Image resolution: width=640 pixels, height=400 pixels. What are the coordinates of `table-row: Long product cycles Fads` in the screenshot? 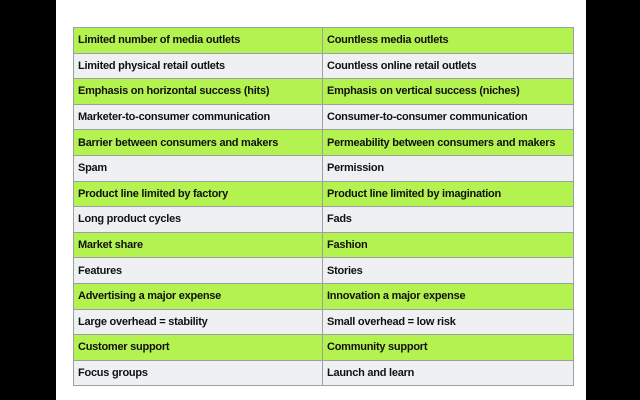 It's located at (323, 219).